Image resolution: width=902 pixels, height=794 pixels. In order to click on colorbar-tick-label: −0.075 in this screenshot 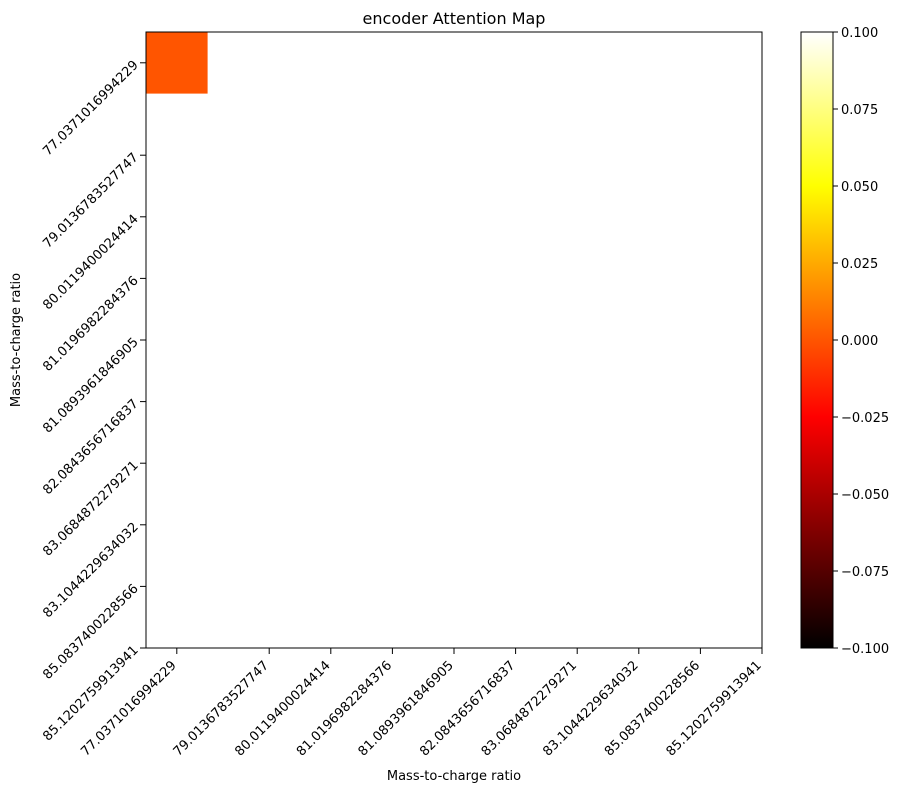, I will do `click(865, 572)`.